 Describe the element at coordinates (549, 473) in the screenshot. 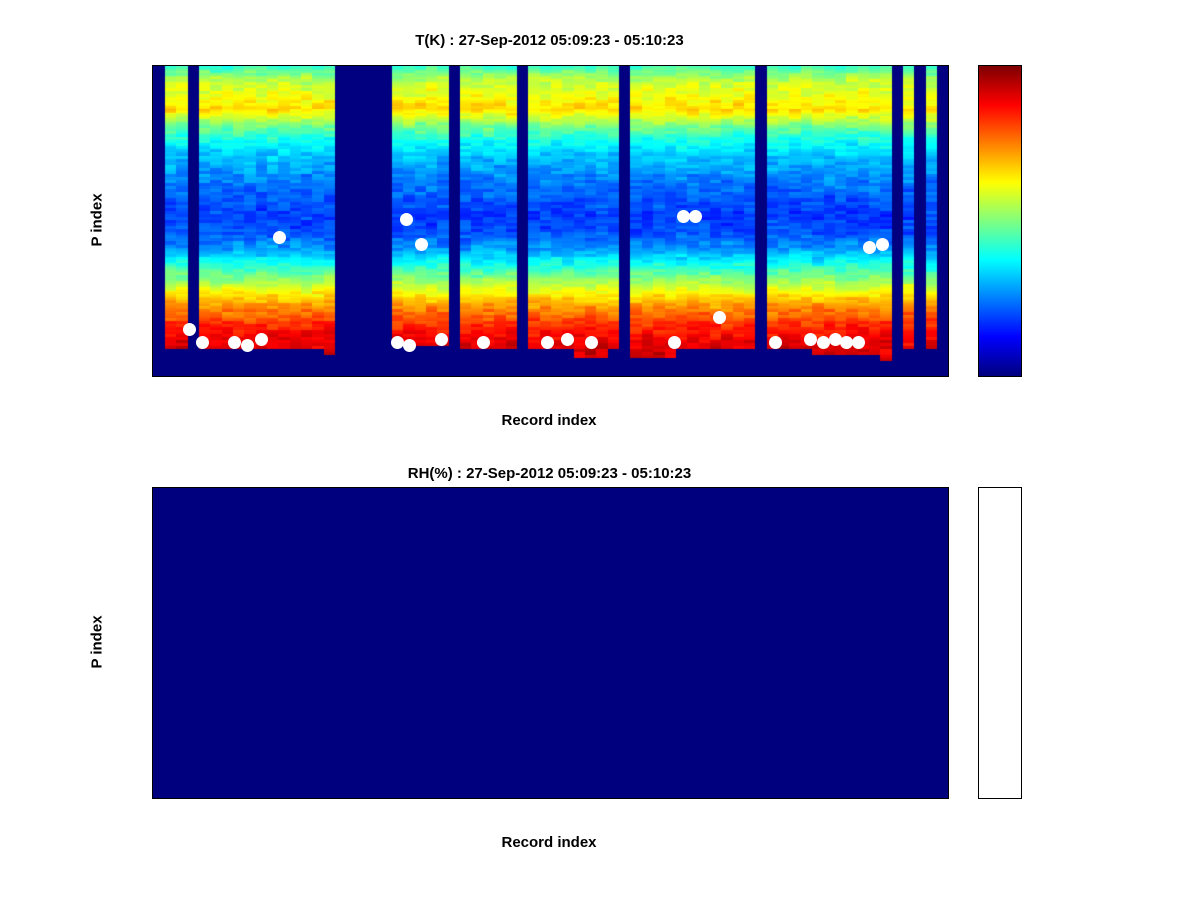

I see `panel-title-humidity: RH(%) : 27-Sep-2012 05:09:23 - 05:10:23` at that location.